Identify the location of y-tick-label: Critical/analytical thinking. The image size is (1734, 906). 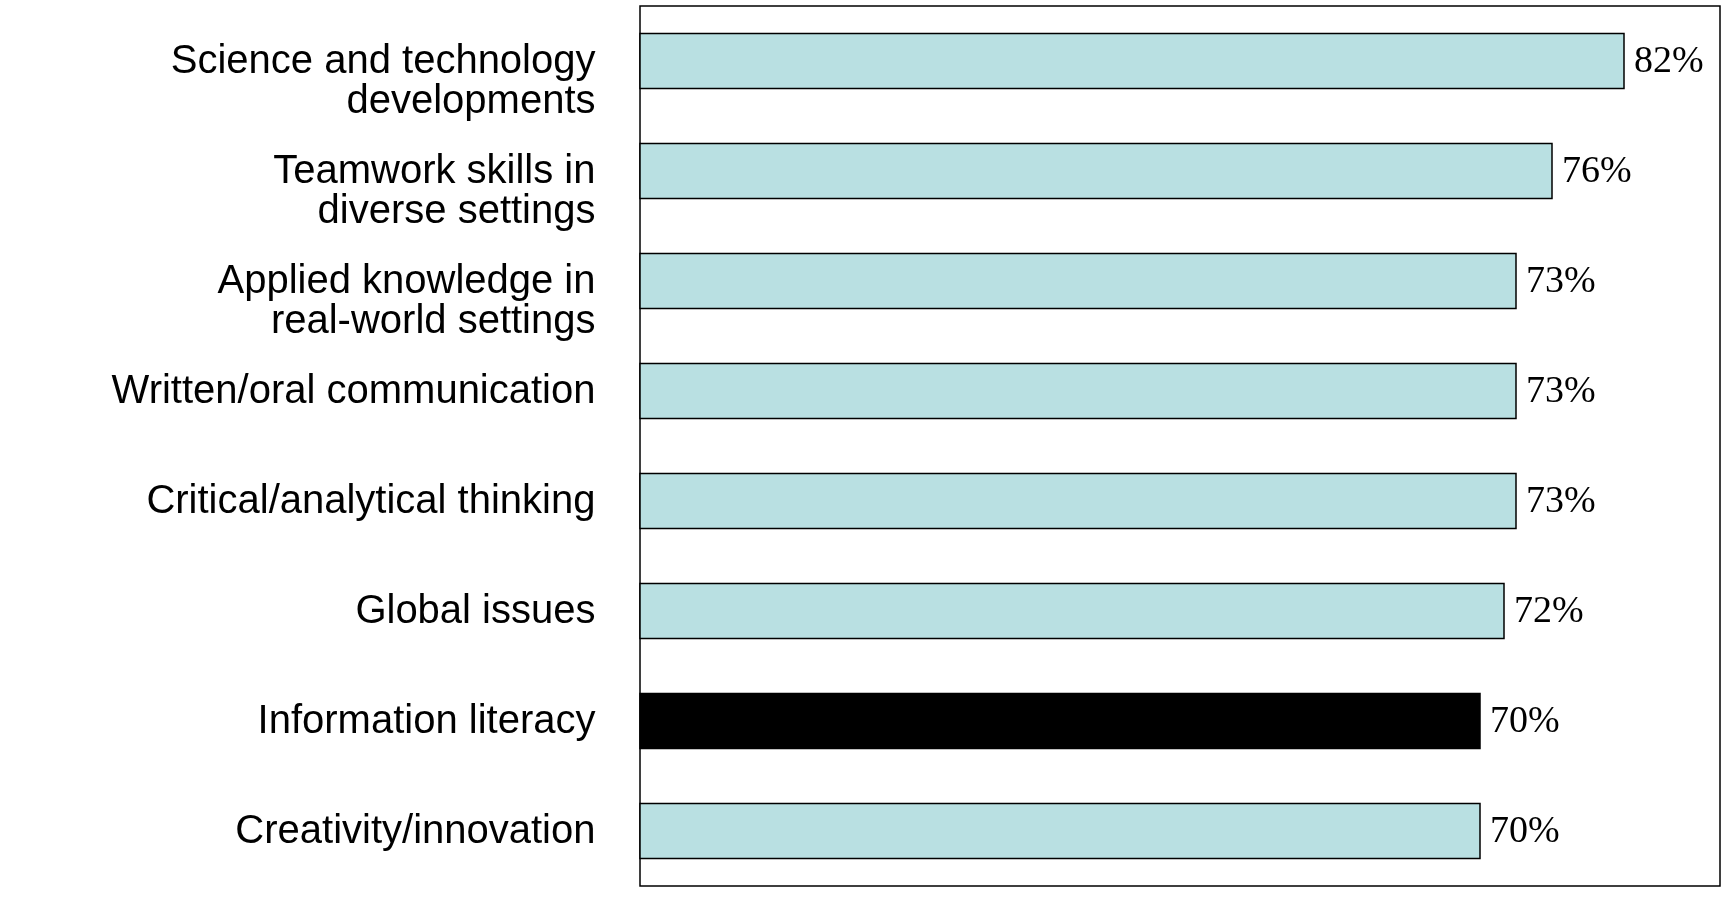
(371, 499).